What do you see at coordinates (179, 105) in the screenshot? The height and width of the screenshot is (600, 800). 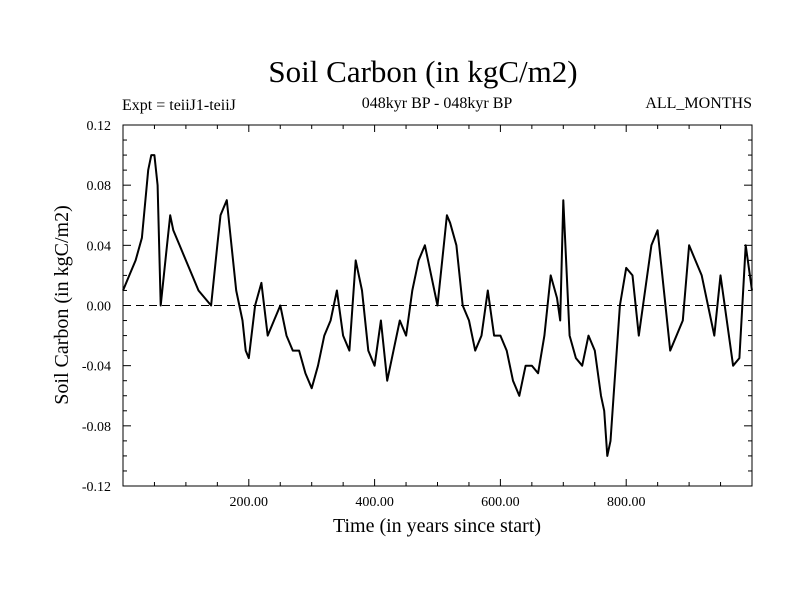 I see `experiment-label: Expt = teiiJ1-teiiJ` at bounding box center [179, 105].